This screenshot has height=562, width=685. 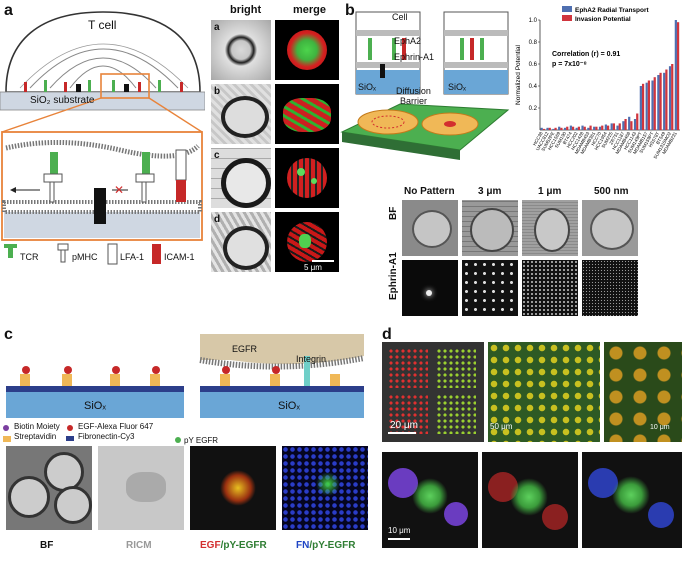 What do you see at coordinates (8, 10) in the screenshot?
I see `panel-label-a: a` at bounding box center [8, 10].